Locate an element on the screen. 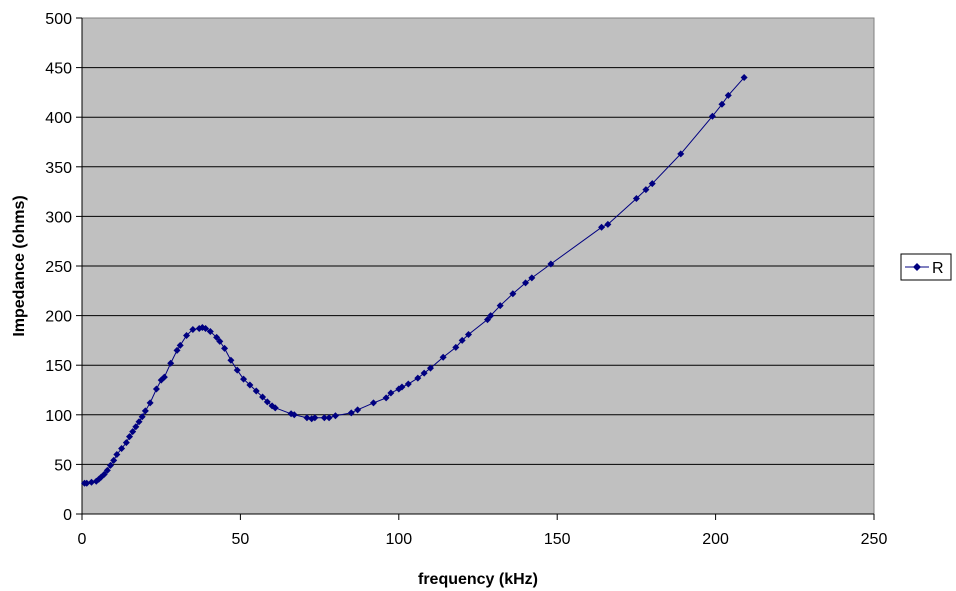  y-tick-label: 300 is located at coordinates (58, 217).